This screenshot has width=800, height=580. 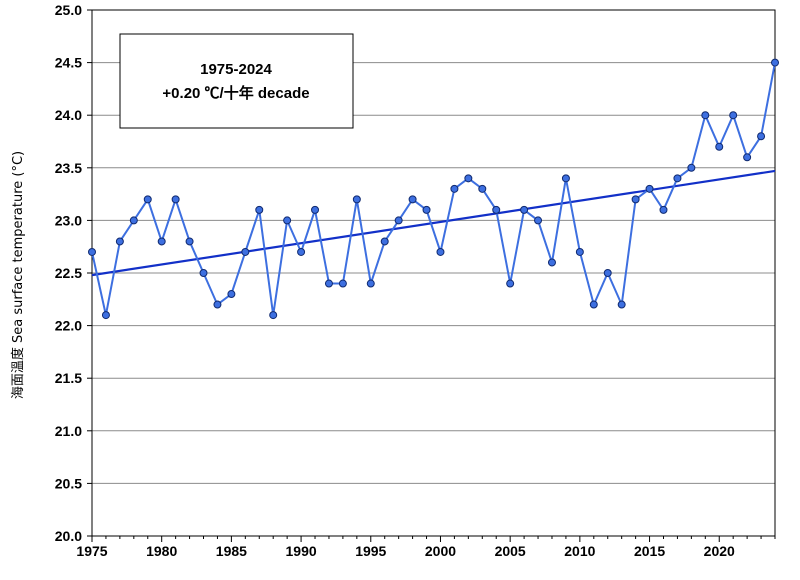 I want to click on annotation-frame, so click(x=236, y=81).